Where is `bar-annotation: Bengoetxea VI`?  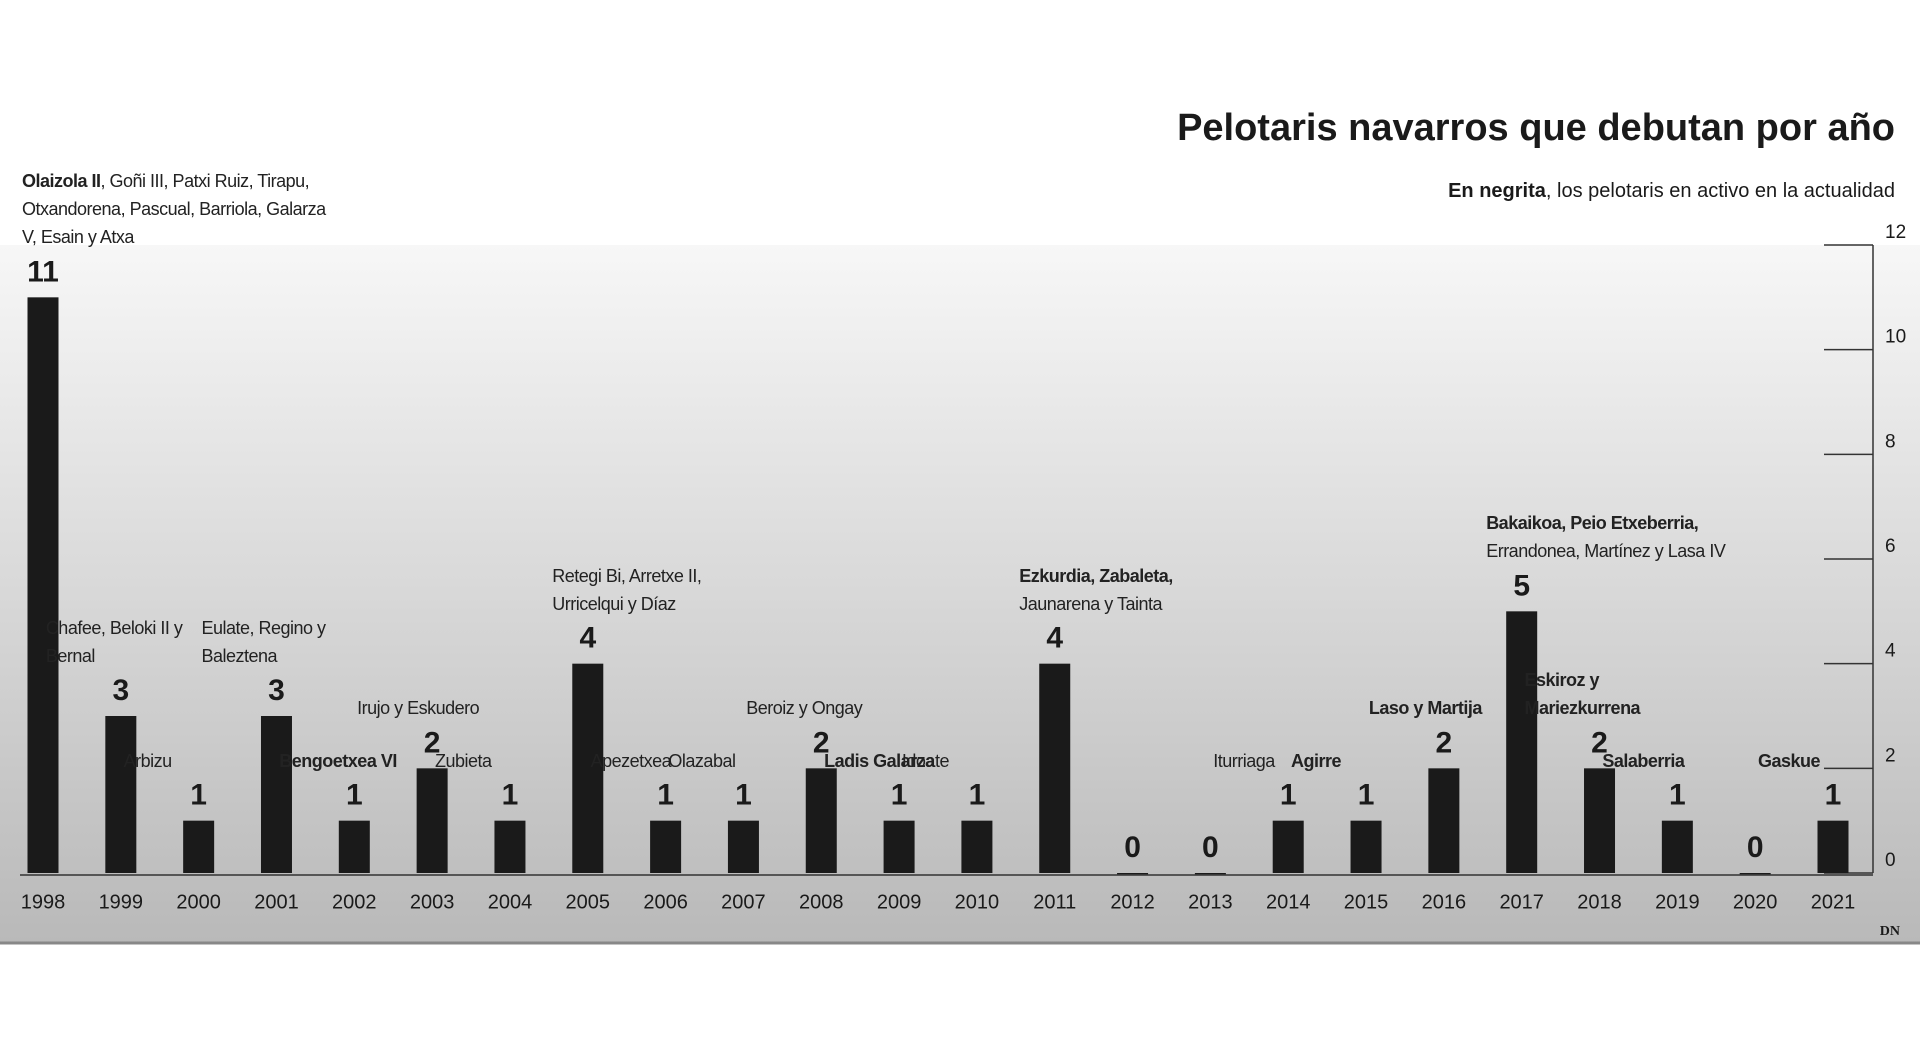 bar-annotation: Bengoetxea VI is located at coordinates (354, 761).